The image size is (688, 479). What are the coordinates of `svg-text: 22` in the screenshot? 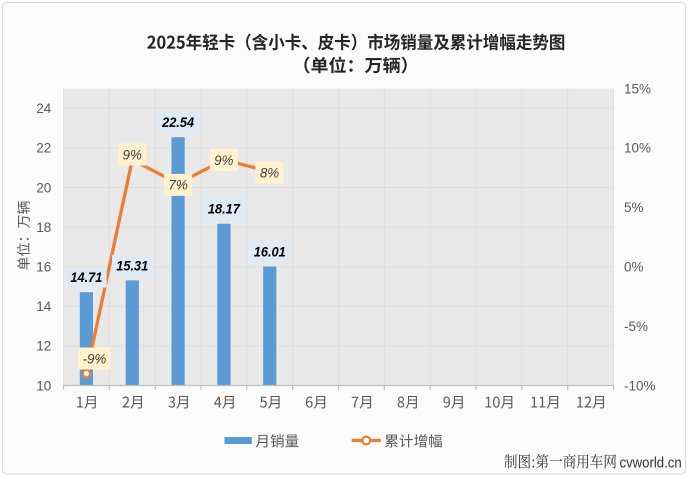 It's located at (43, 148).